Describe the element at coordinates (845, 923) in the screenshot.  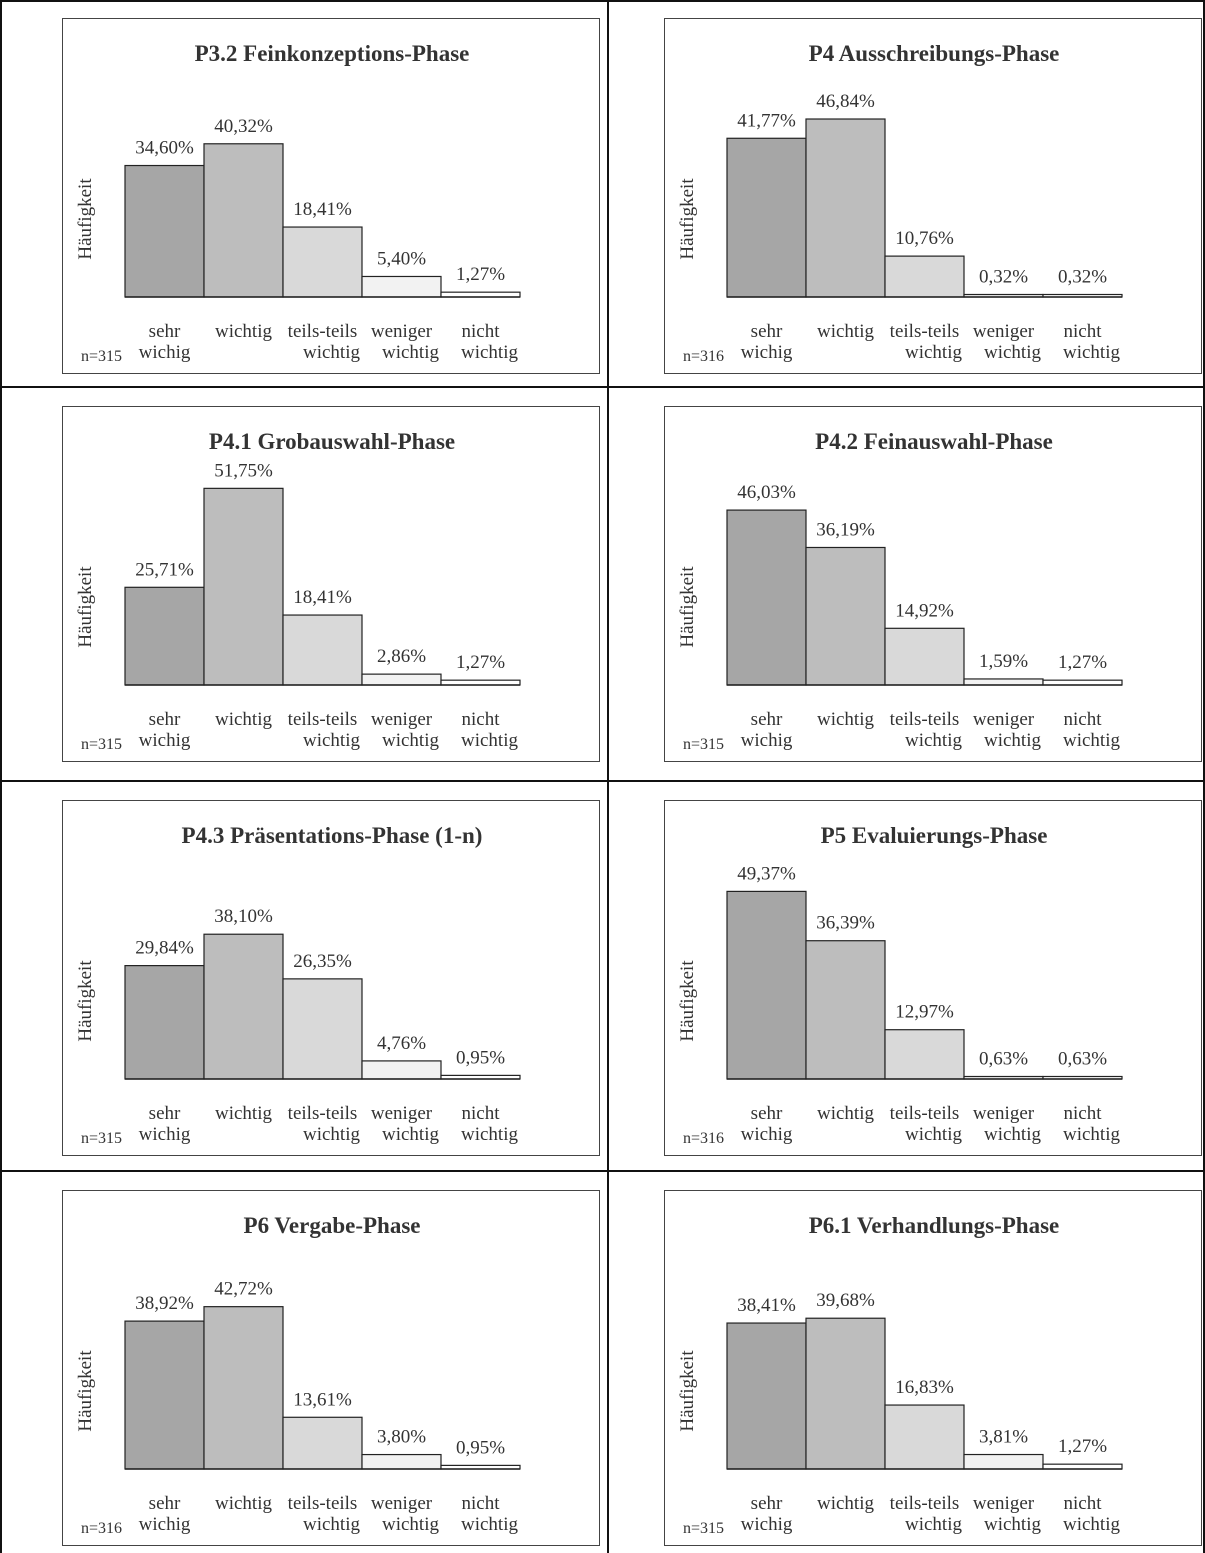
I see `data-label: 36,39%` at that location.